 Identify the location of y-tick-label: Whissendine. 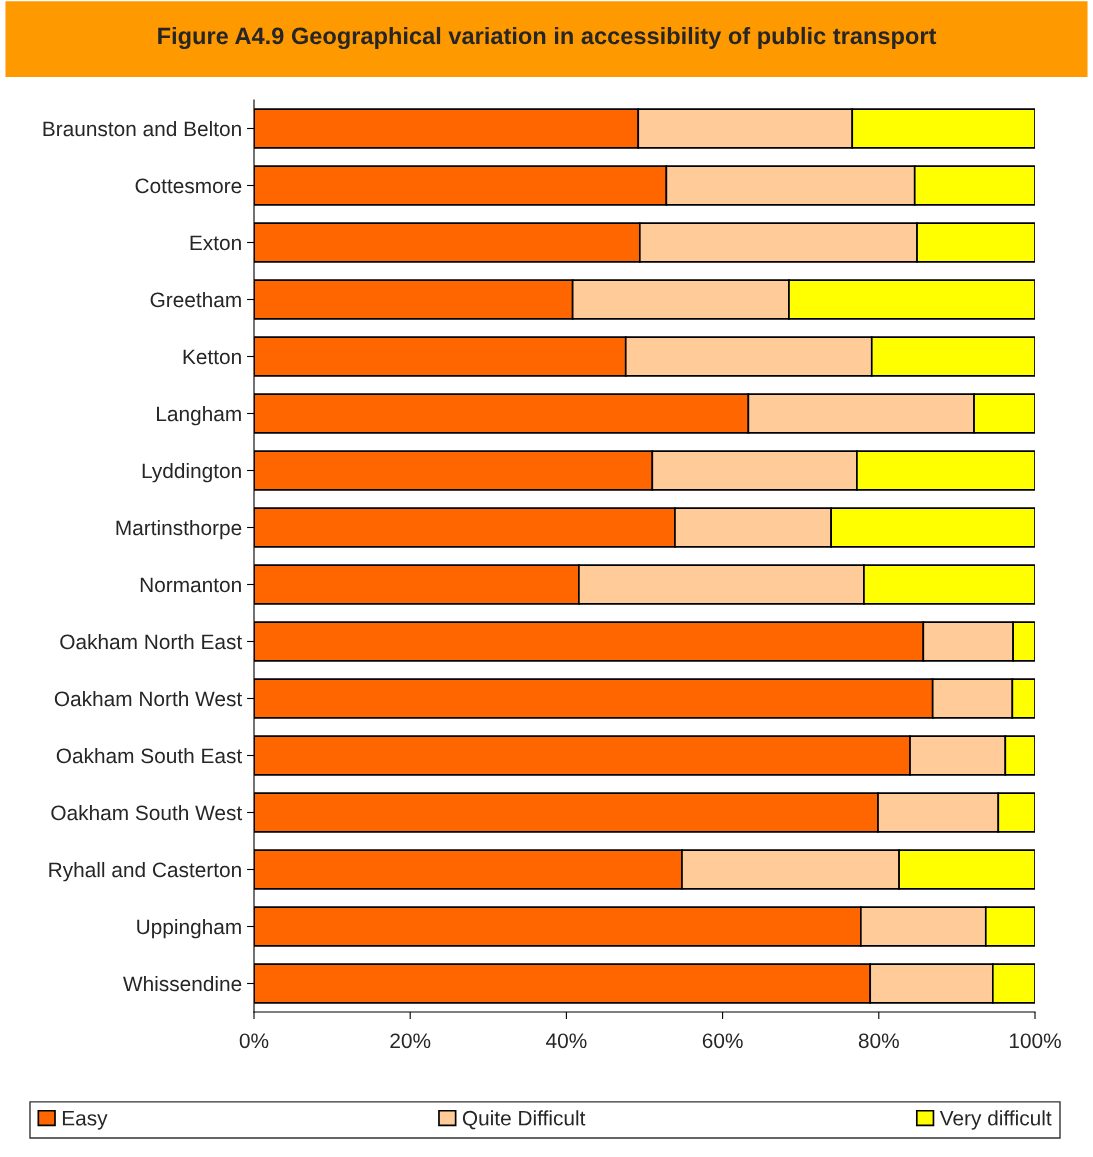
(182, 983).